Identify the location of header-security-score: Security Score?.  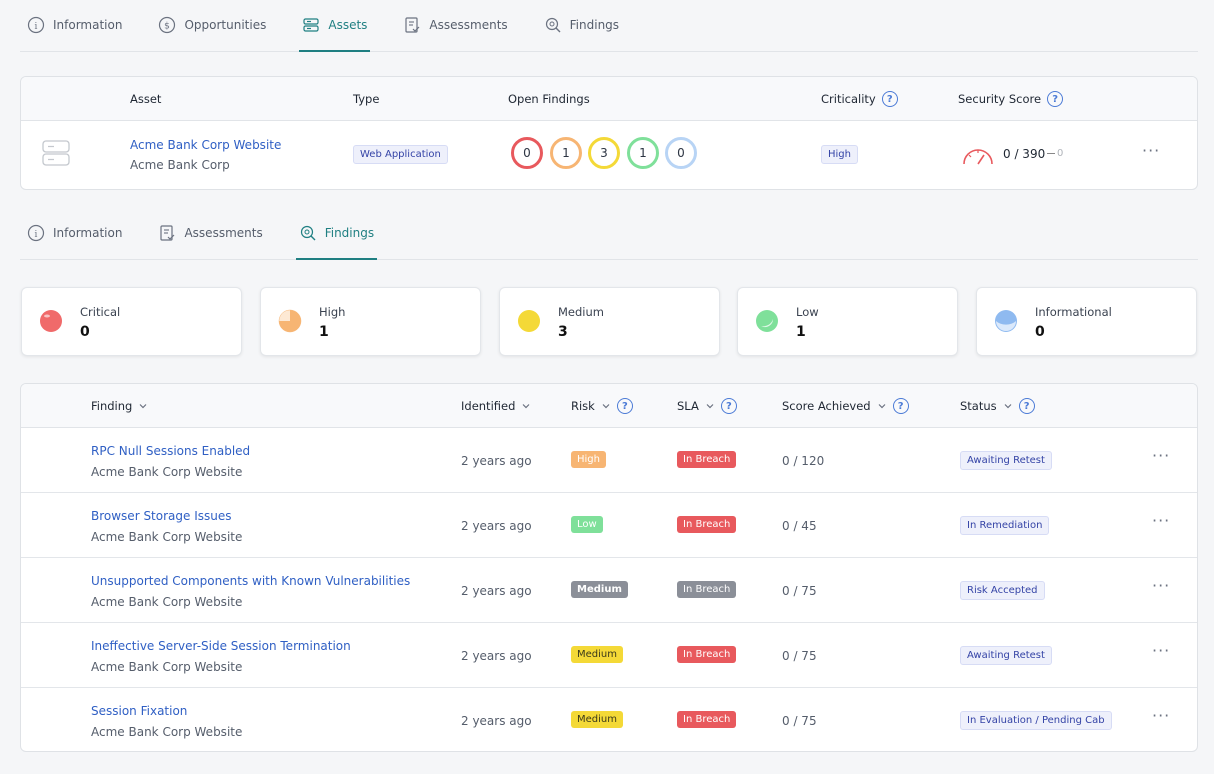
(1011, 99).